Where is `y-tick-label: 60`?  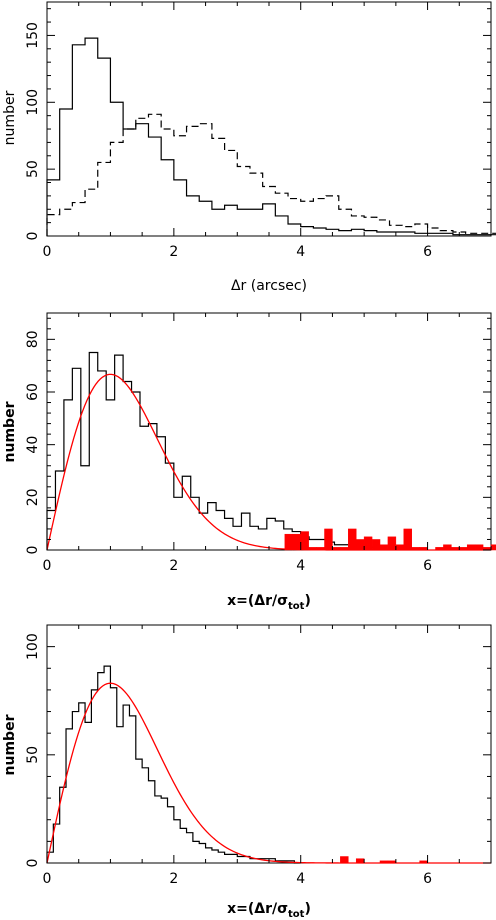
y-tick-label: 60 is located at coordinates (33, 392).